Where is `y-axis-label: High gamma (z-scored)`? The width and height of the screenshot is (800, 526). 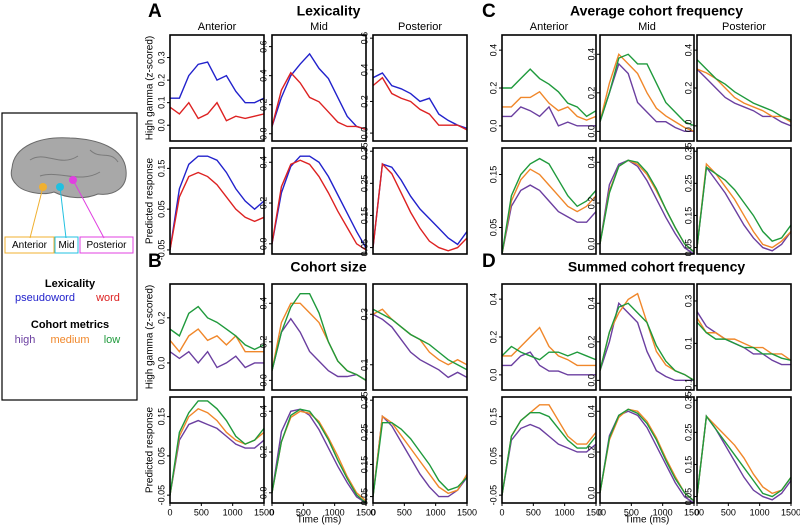 y-axis-label: High gamma (z-scored) is located at coordinates (150, 88).